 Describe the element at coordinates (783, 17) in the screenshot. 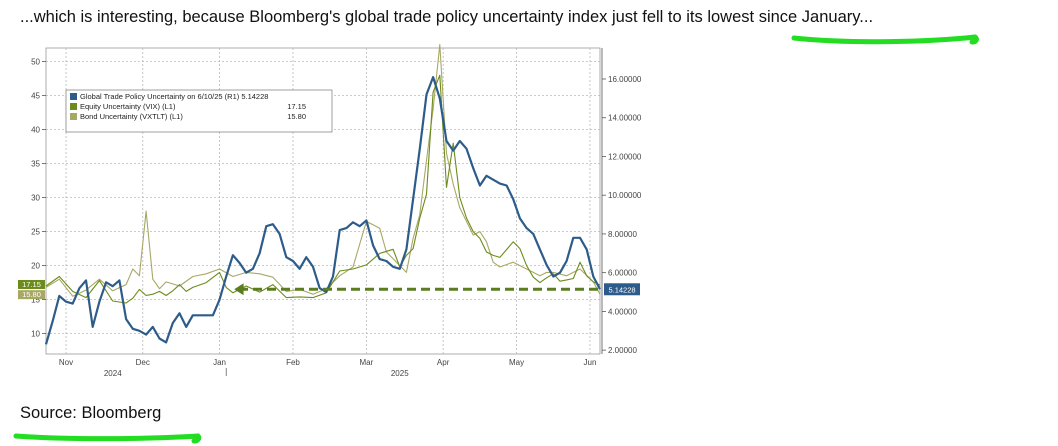

I see `headline-highlight: lowest since January` at that location.